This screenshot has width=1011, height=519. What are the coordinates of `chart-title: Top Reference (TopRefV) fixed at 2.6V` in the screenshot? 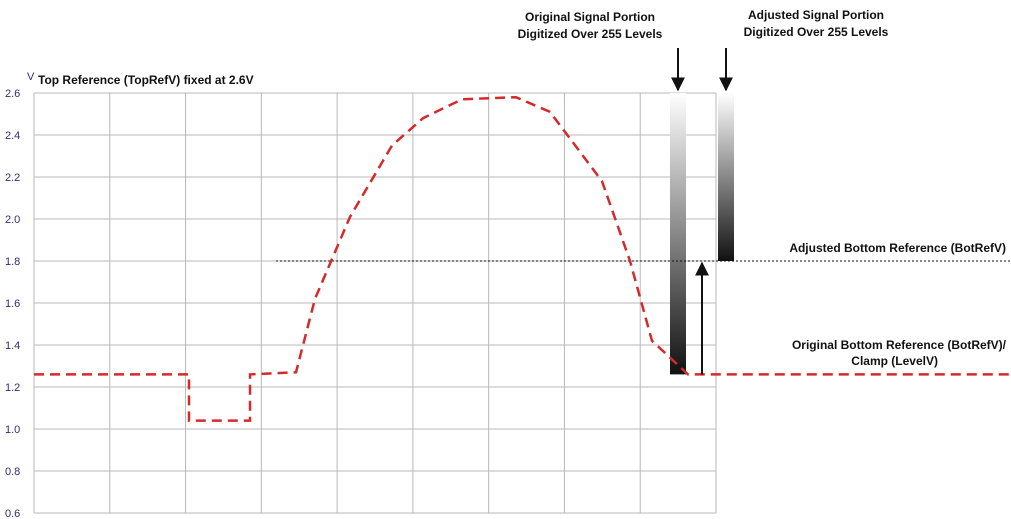 It's located at (146, 80).